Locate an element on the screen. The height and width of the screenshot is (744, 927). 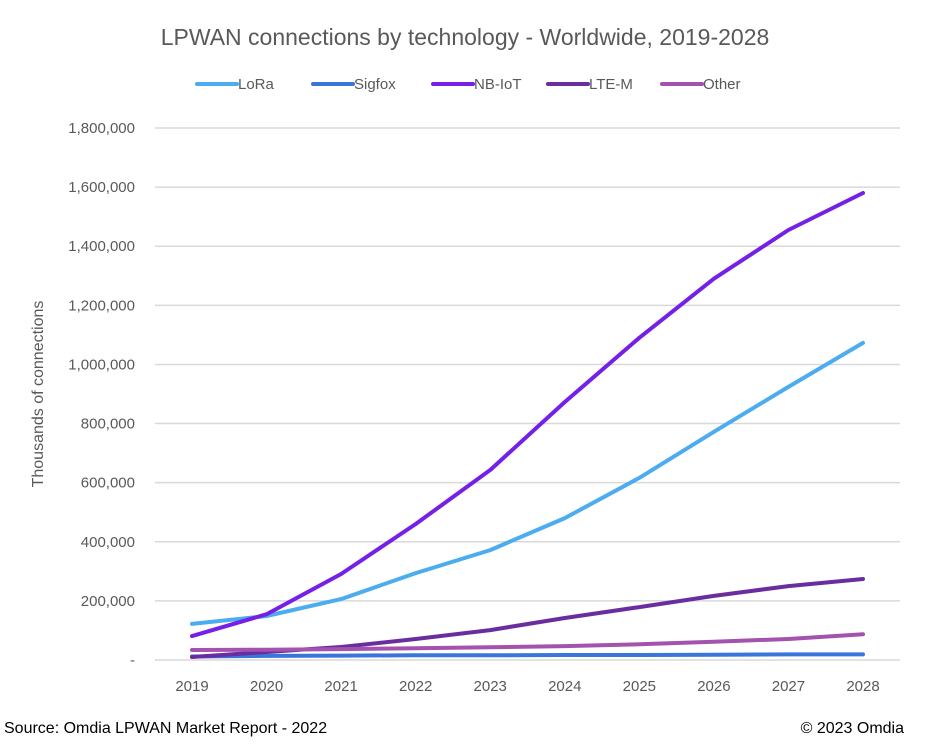
x-tick-label: 2020 is located at coordinates (266, 686).